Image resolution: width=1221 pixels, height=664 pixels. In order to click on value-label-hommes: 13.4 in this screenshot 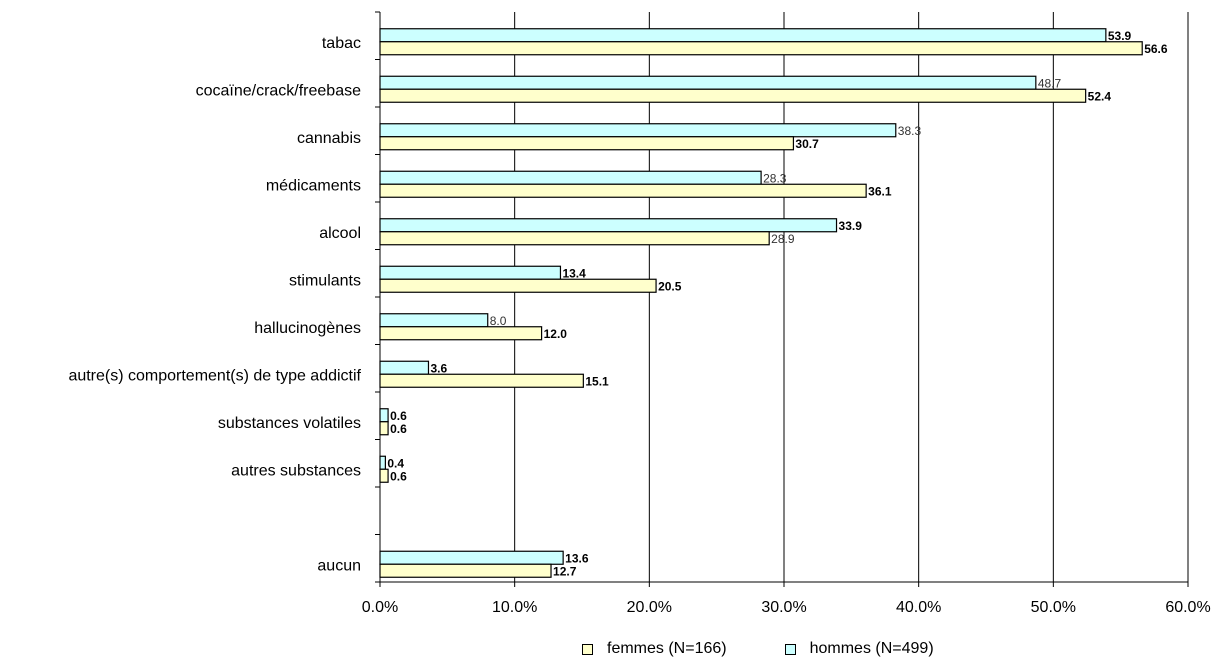, I will do `click(574, 273)`.